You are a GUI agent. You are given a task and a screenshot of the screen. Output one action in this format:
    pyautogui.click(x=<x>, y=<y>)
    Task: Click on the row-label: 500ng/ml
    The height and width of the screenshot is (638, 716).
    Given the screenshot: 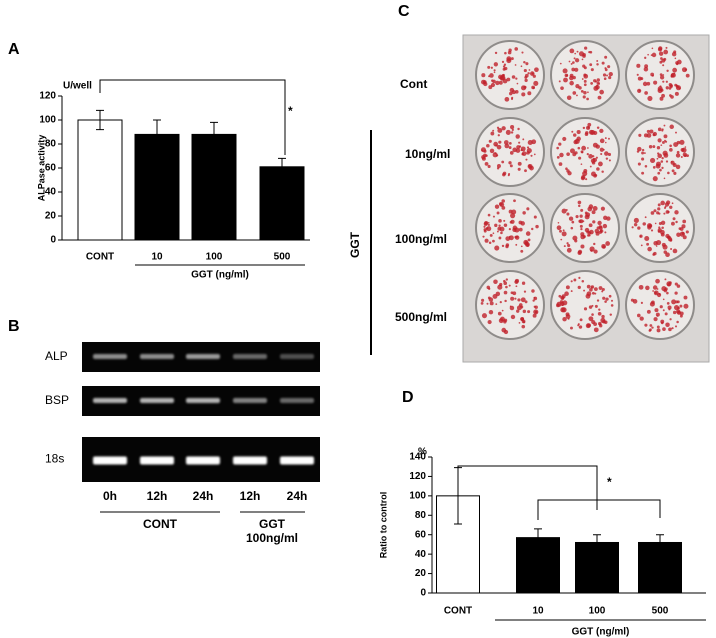 What is the action you would take?
    pyautogui.click(x=421, y=317)
    